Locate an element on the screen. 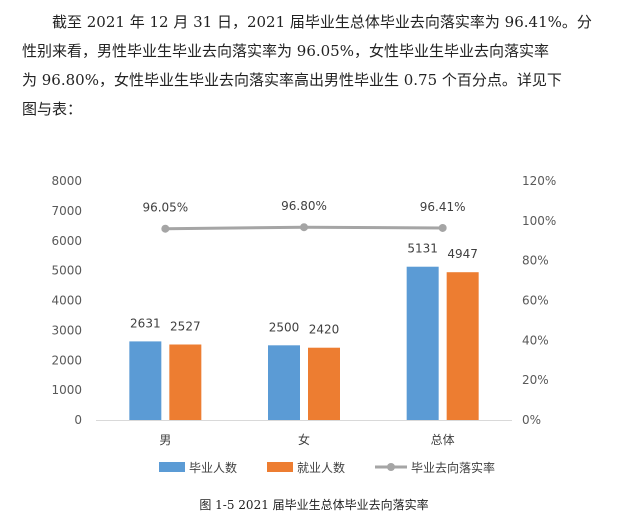 The width and height of the screenshot is (628, 525). y-tick-label: 1000 is located at coordinates (66, 390).